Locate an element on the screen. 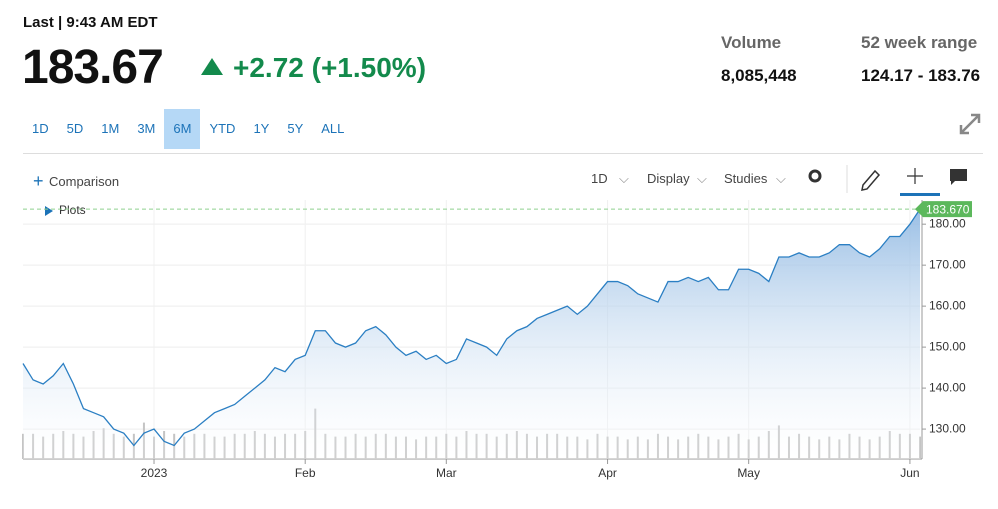  last-time: Last | 9:43 AM EDT is located at coordinates (90, 22).